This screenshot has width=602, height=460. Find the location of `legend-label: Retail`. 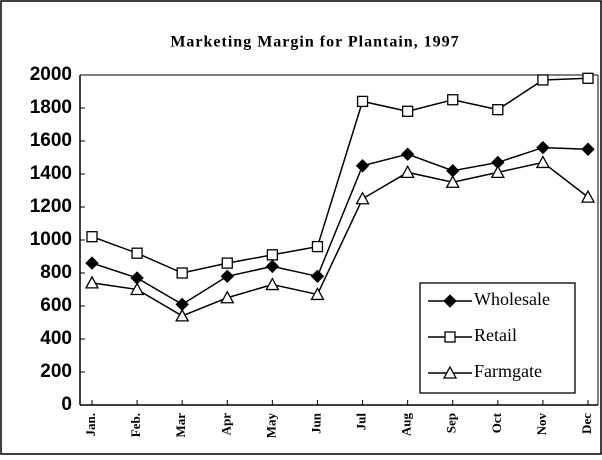

legend-label: Retail is located at coordinates (495, 335).